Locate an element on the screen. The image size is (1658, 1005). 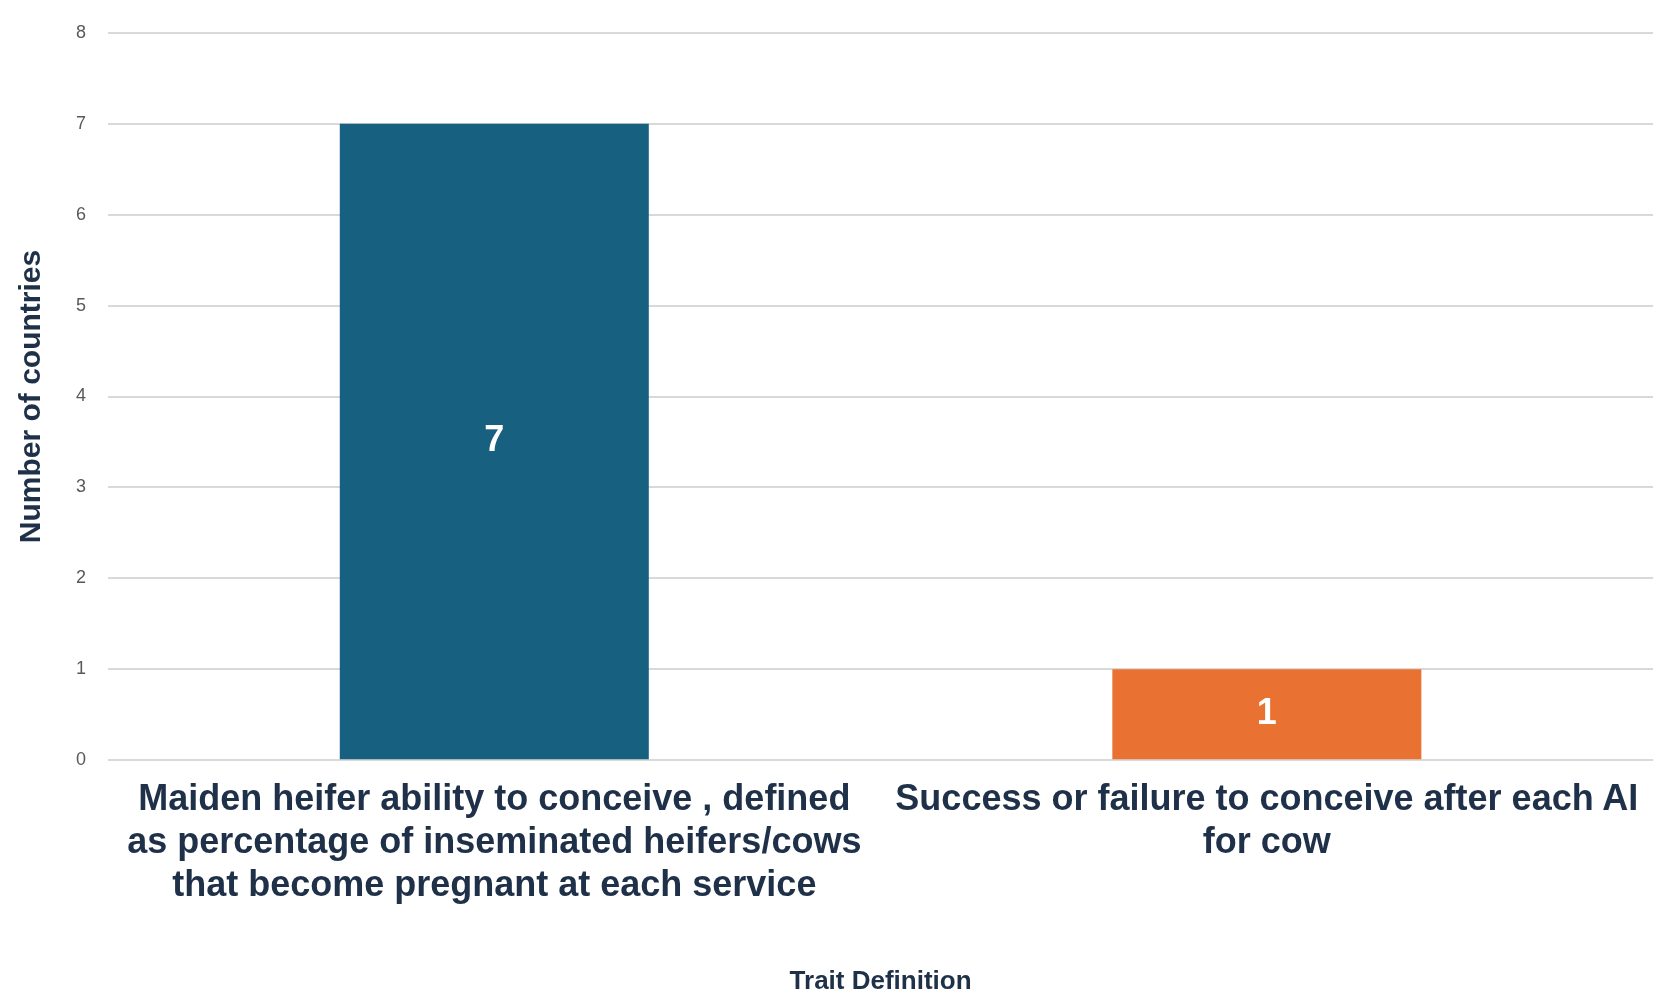
y-tick-label: 1 is located at coordinates (81, 668).